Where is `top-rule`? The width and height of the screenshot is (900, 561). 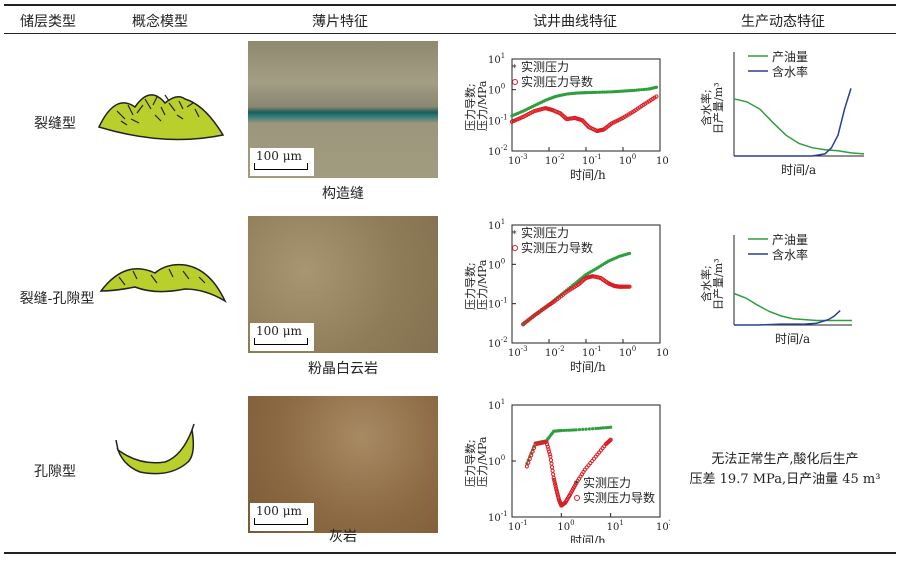 top-rule is located at coordinates (450, 5).